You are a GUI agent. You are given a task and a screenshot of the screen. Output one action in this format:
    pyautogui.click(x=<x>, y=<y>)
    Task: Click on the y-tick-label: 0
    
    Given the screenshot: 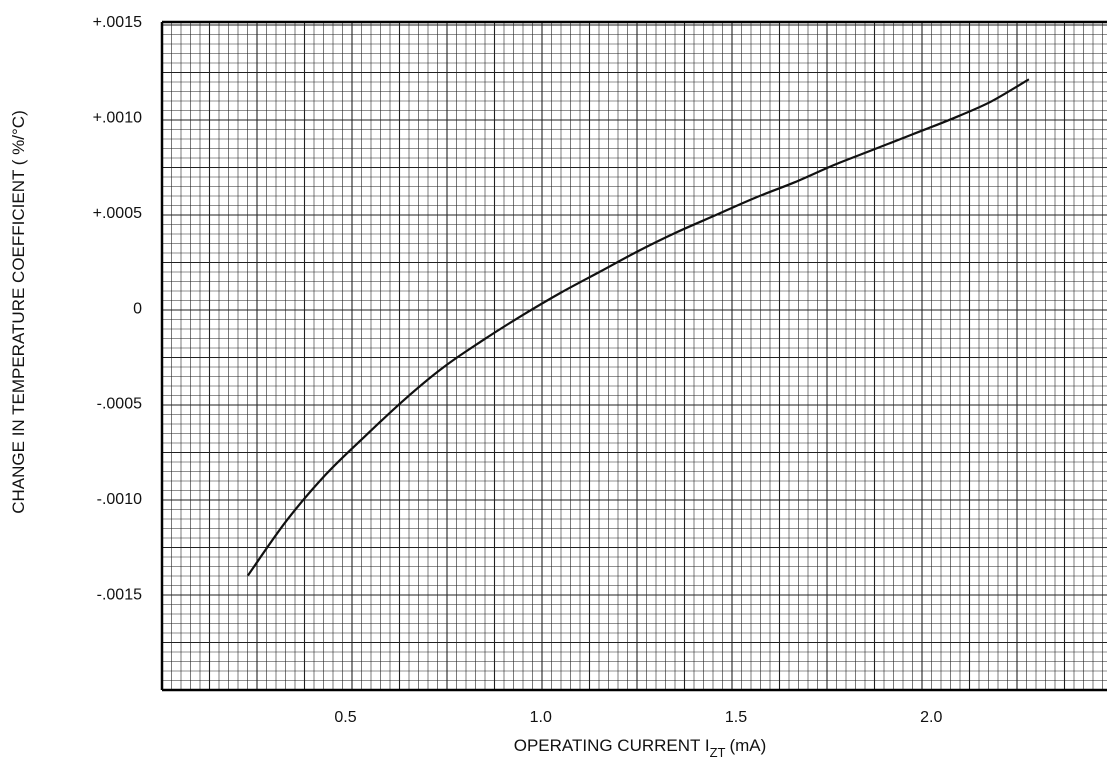 What is the action you would take?
    pyautogui.click(x=137, y=308)
    